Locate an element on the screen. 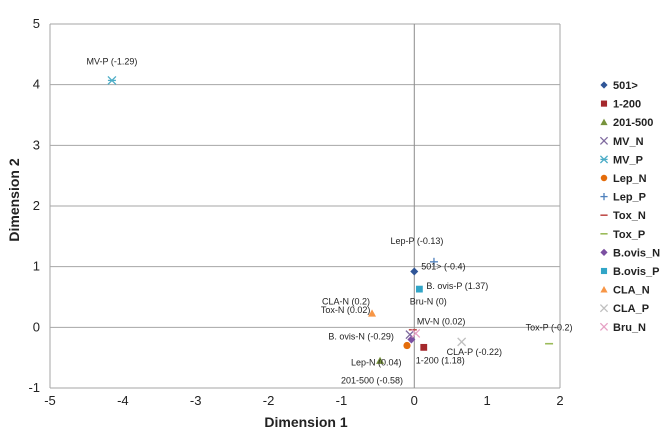 The height and width of the screenshot is (432, 664). legend-label: MV_N is located at coordinates (628, 142).